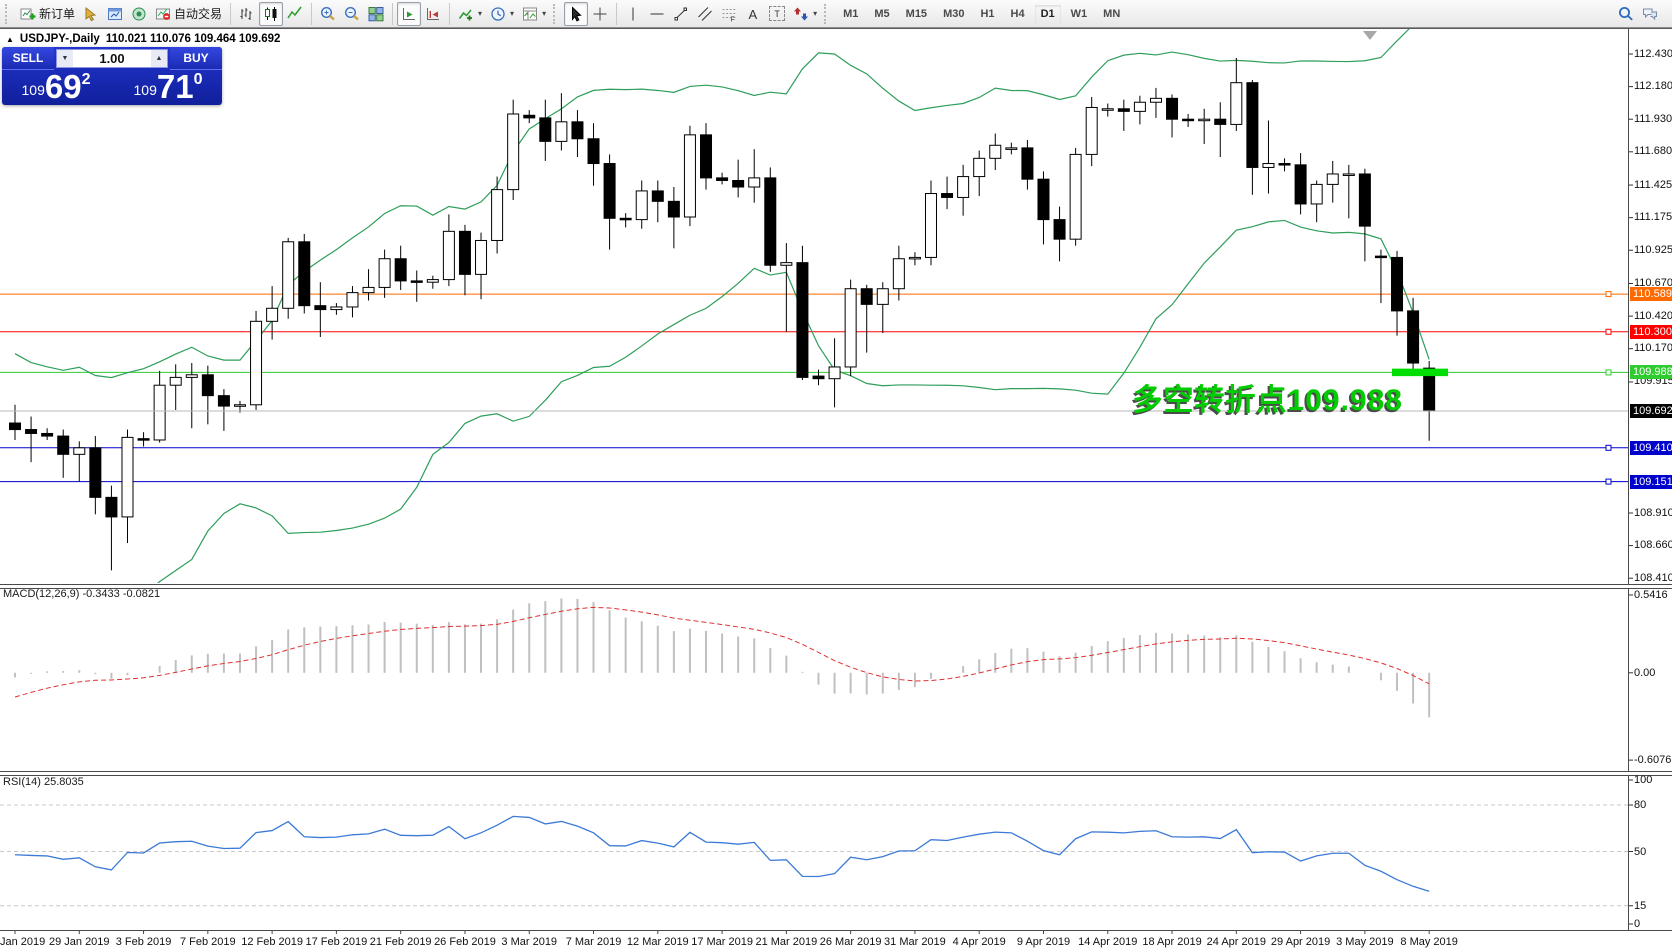 This screenshot has width=1672, height=951. I want to click on price-axis-label: 110.420, so click(1653, 315).